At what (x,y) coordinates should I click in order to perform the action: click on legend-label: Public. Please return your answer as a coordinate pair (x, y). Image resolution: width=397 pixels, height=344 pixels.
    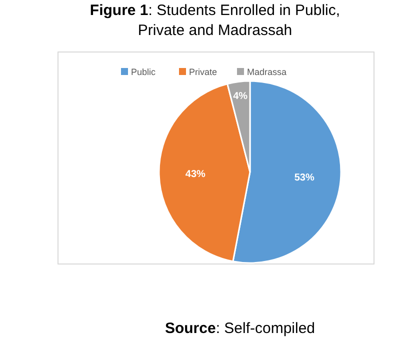
    Looking at the image, I should click on (143, 71).